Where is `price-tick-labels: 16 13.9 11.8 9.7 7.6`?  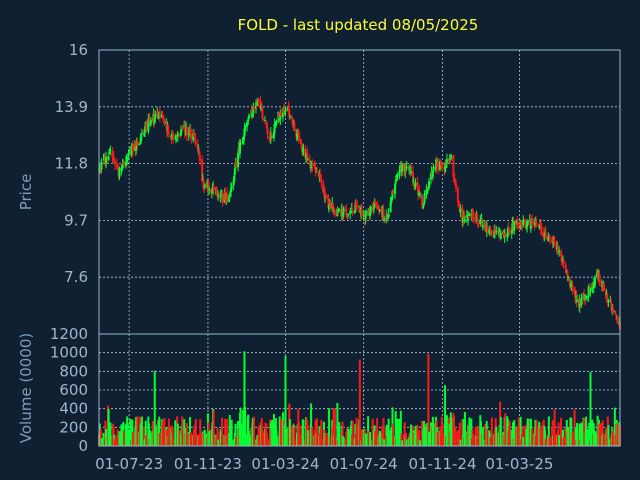 price-tick-labels: 16 13.9 11.8 9.7 7.6 is located at coordinates (71, 163).